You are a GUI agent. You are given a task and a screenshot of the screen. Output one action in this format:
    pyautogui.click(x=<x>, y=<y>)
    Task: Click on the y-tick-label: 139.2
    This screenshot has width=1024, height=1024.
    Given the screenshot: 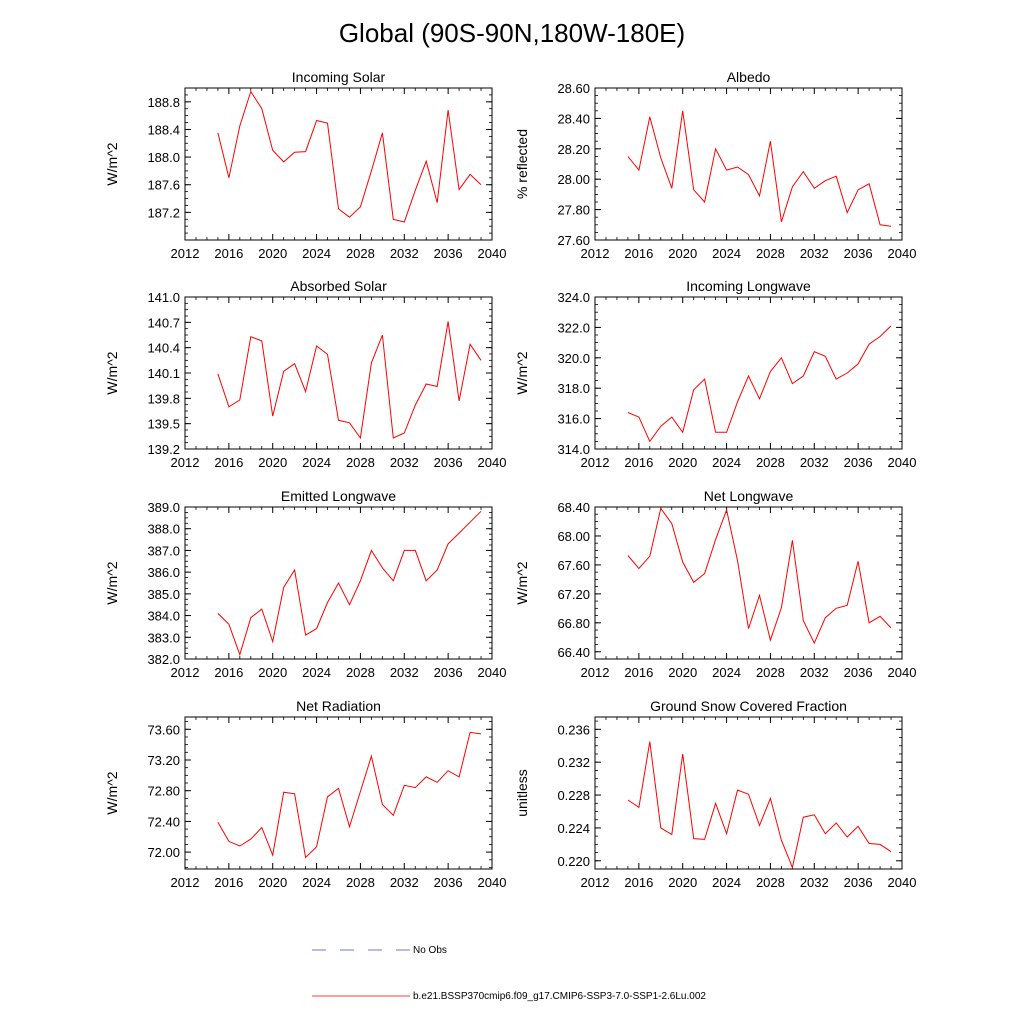 What is the action you would take?
    pyautogui.click(x=163, y=449)
    